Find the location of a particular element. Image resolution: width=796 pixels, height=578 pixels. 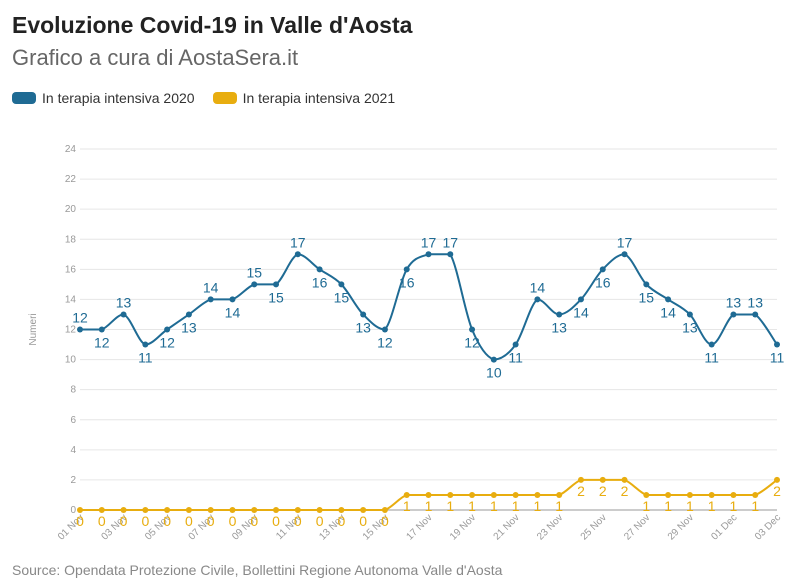

legend-item-2021: In terapia intensiva 2021 is located at coordinates (304, 98).